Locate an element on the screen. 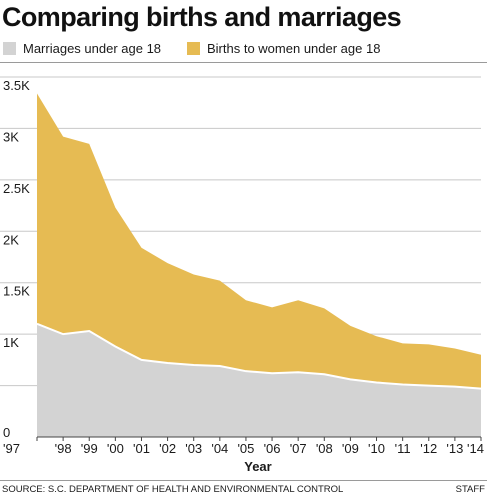 The height and width of the screenshot is (500, 487). credit-note: STAFF is located at coordinates (470, 489).